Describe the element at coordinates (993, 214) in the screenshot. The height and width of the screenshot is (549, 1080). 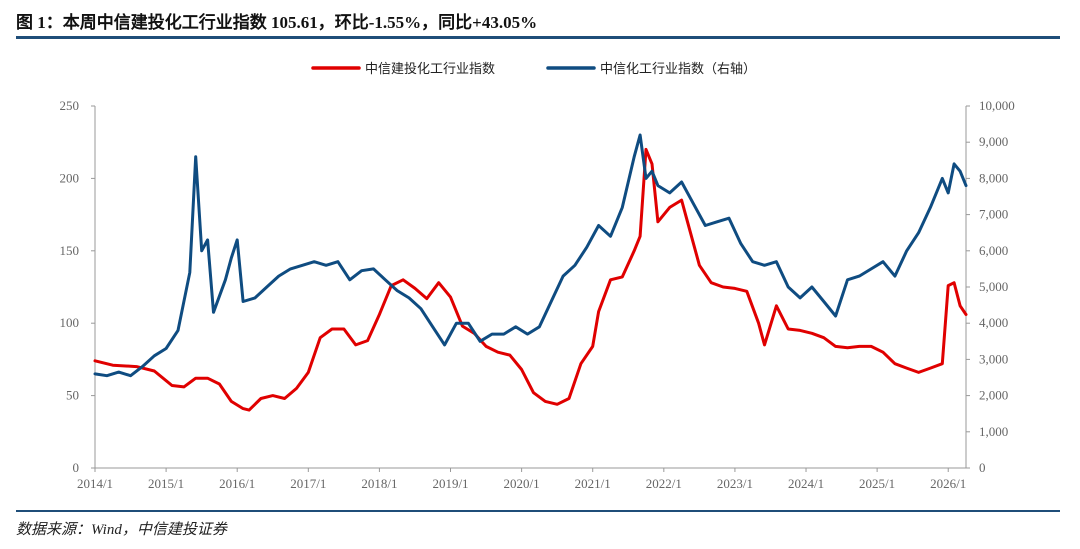
I see `right-tick-label: 7,000` at that location.